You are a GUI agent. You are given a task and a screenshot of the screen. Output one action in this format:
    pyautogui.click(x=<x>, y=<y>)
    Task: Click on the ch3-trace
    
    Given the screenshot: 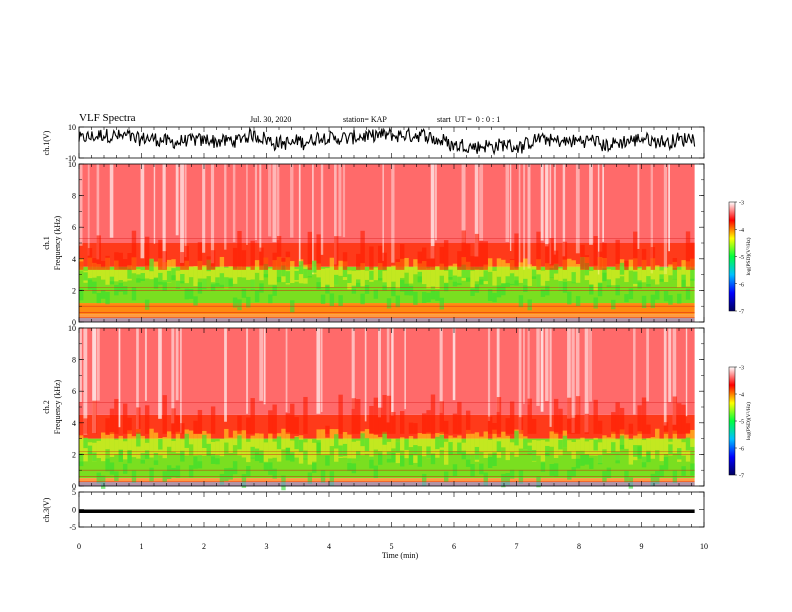 What is the action you would take?
    pyautogui.click(x=387, y=511)
    